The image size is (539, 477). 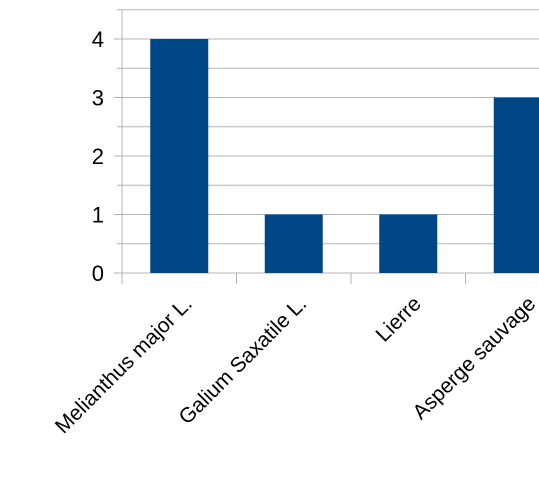 I want to click on y-tick-label: 0, so click(x=98, y=273).